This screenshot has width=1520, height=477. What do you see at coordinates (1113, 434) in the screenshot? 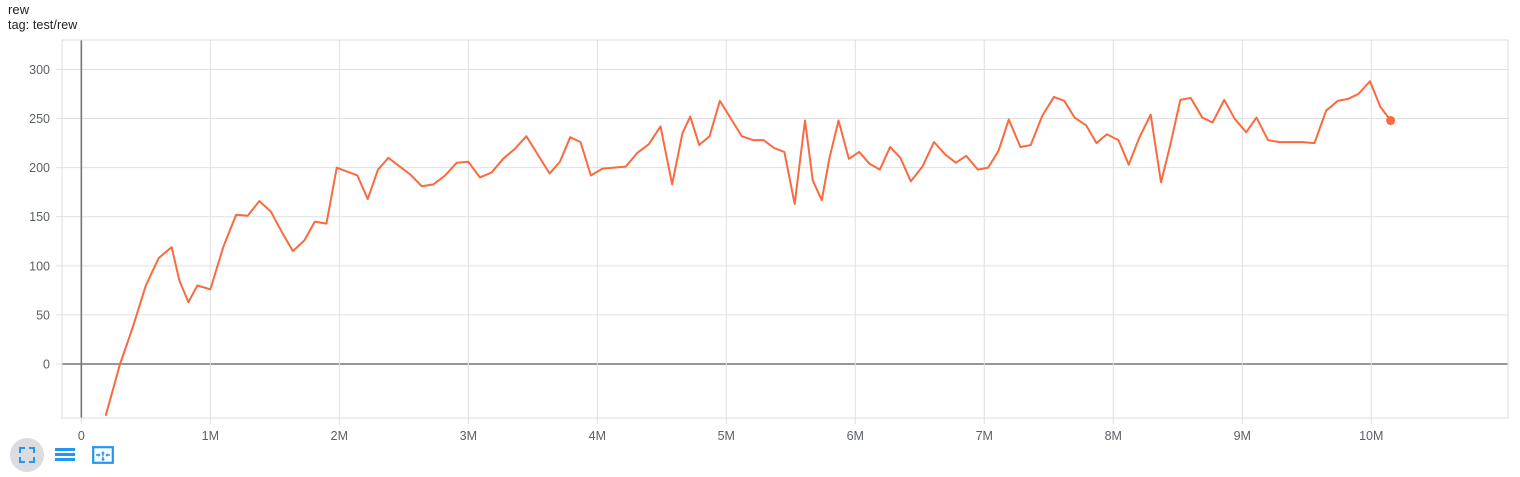
I see `x-tick-label: 8M` at bounding box center [1113, 434].